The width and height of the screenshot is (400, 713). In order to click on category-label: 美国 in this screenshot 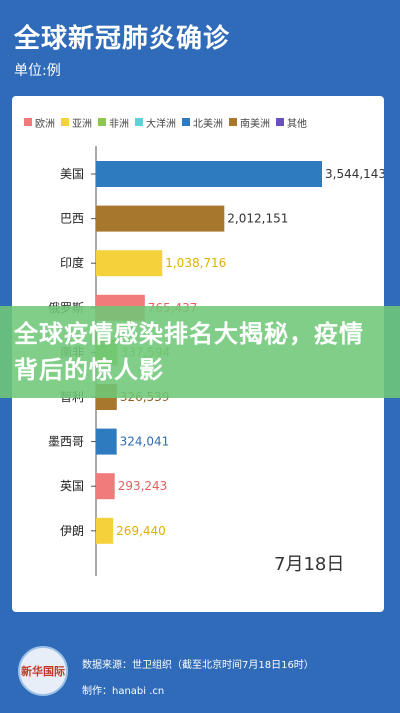, I will do `click(72, 174)`.